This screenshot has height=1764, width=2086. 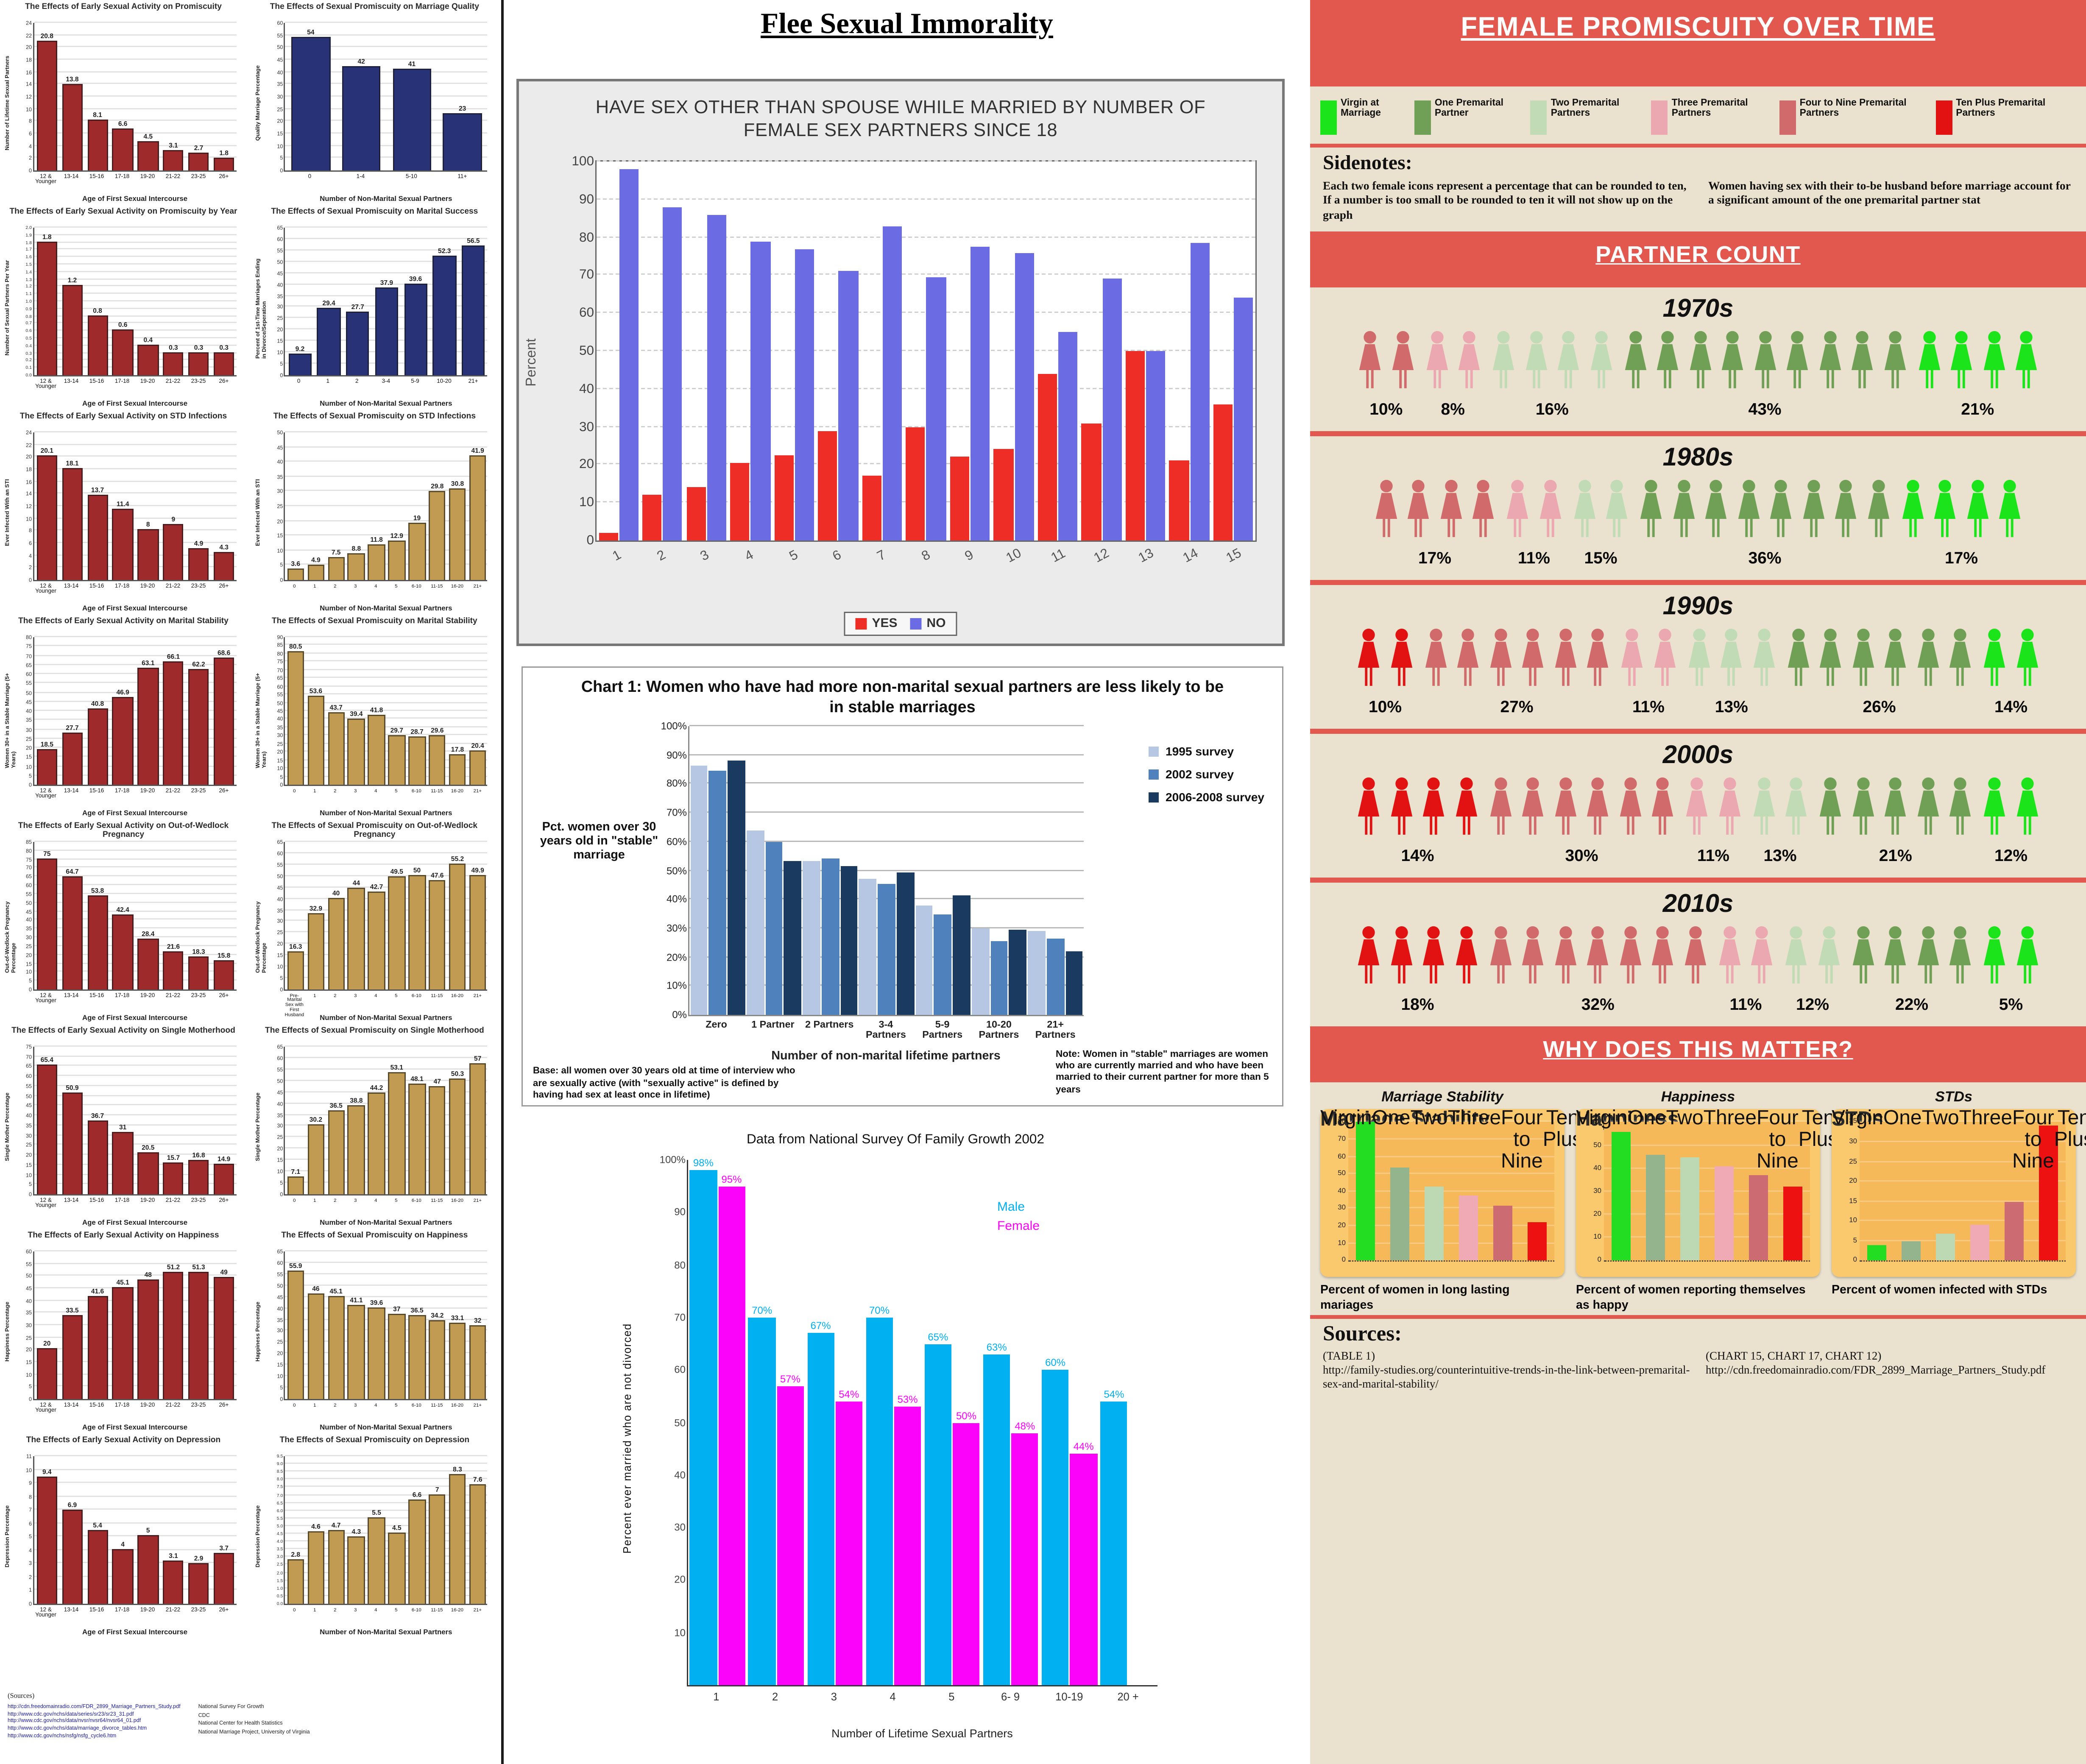 I want to click on divider, so click(x=1698, y=583).